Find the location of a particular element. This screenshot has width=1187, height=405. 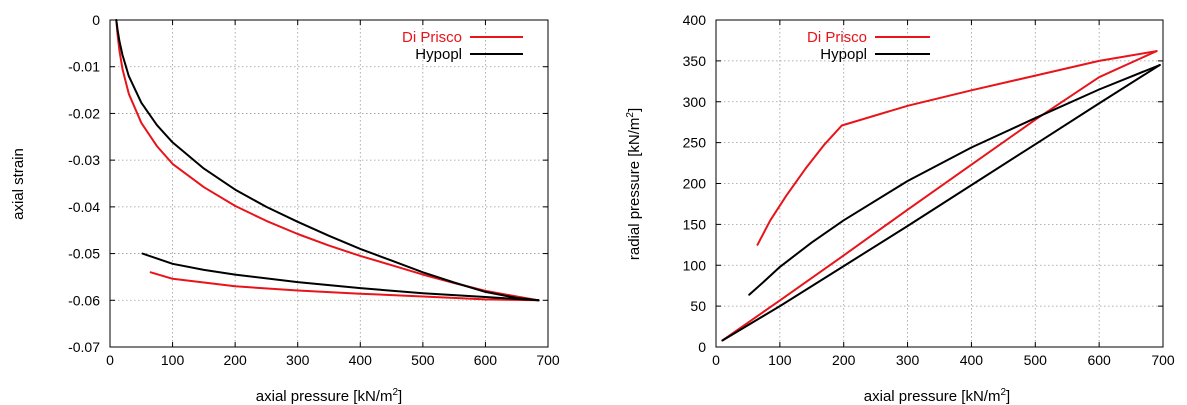

y-tick-label: 400 is located at coordinates (695, 20).